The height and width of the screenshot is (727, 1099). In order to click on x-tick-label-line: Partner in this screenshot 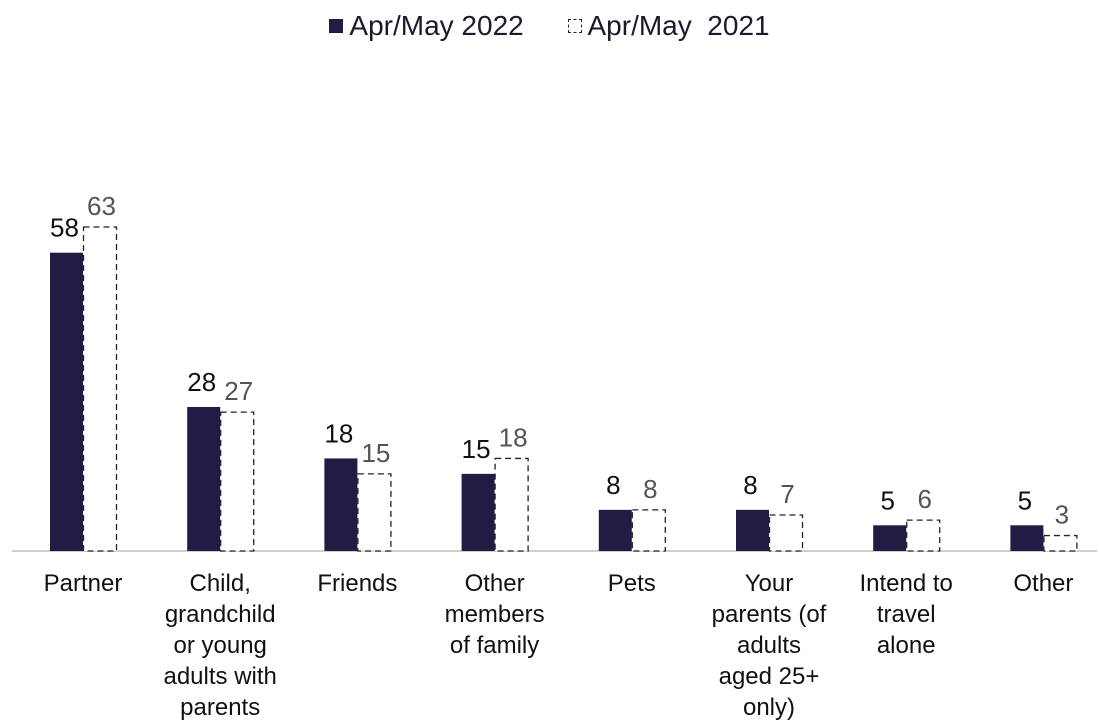, I will do `click(83, 583)`.